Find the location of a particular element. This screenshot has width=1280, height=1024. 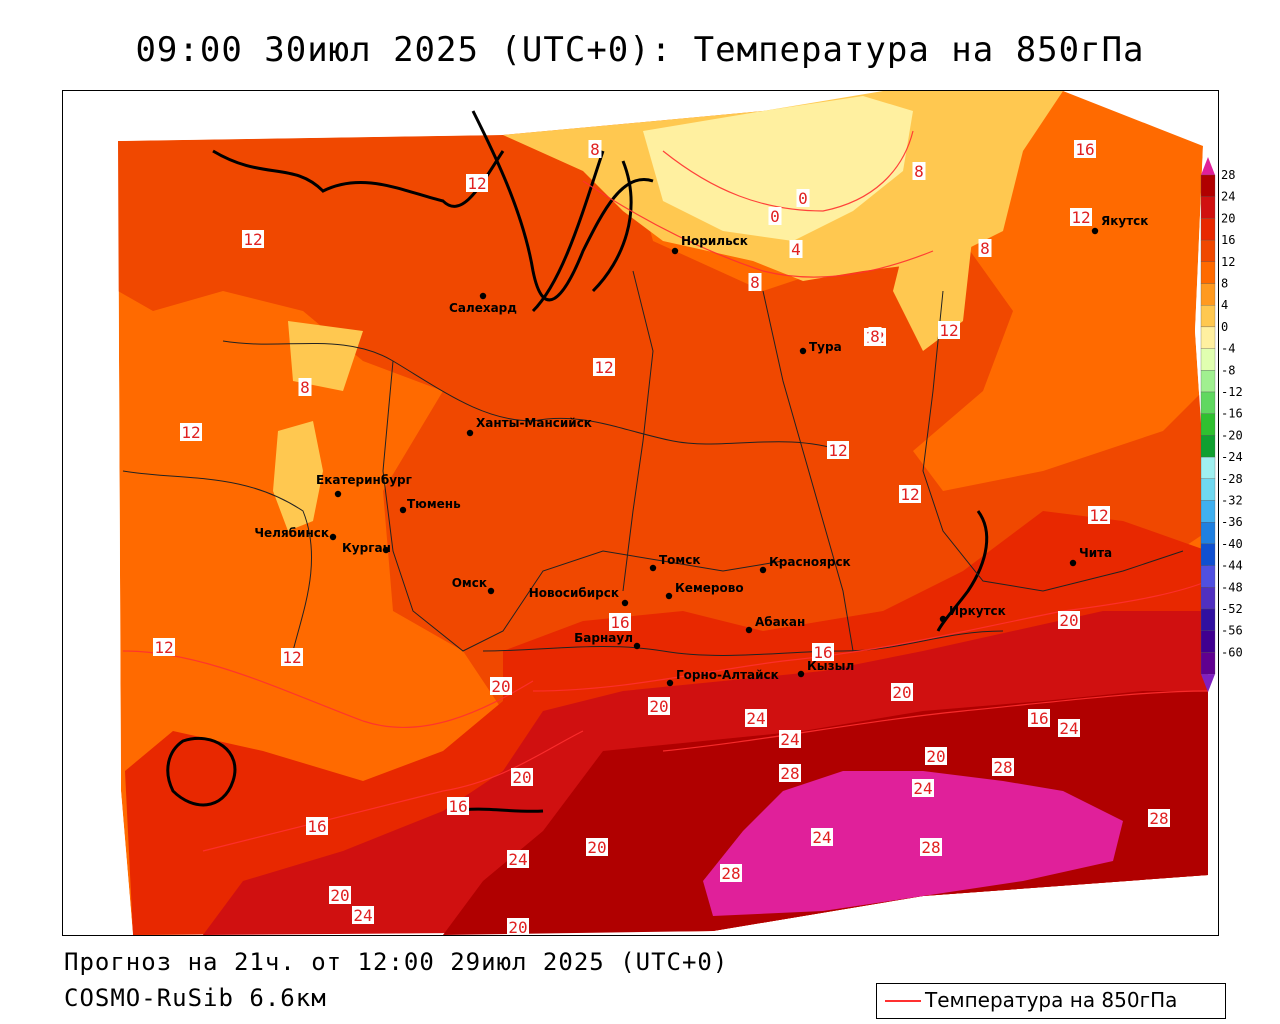

legend-line-swatch is located at coordinates (903, 1001).